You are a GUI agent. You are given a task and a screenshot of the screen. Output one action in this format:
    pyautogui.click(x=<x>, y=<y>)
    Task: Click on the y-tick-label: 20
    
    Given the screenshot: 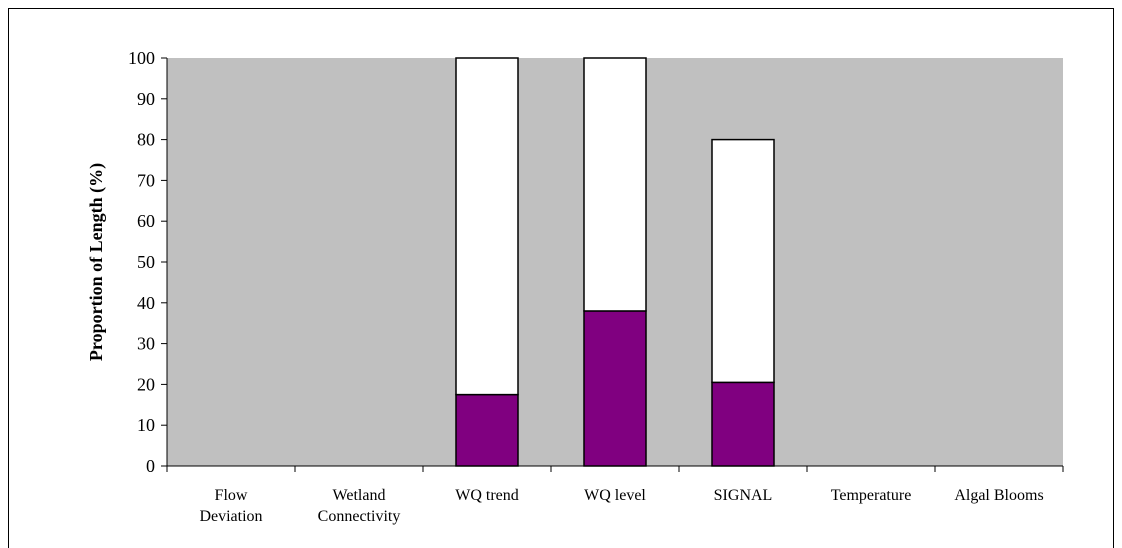 What is the action you would take?
    pyautogui.click(x=146, y=384)
    